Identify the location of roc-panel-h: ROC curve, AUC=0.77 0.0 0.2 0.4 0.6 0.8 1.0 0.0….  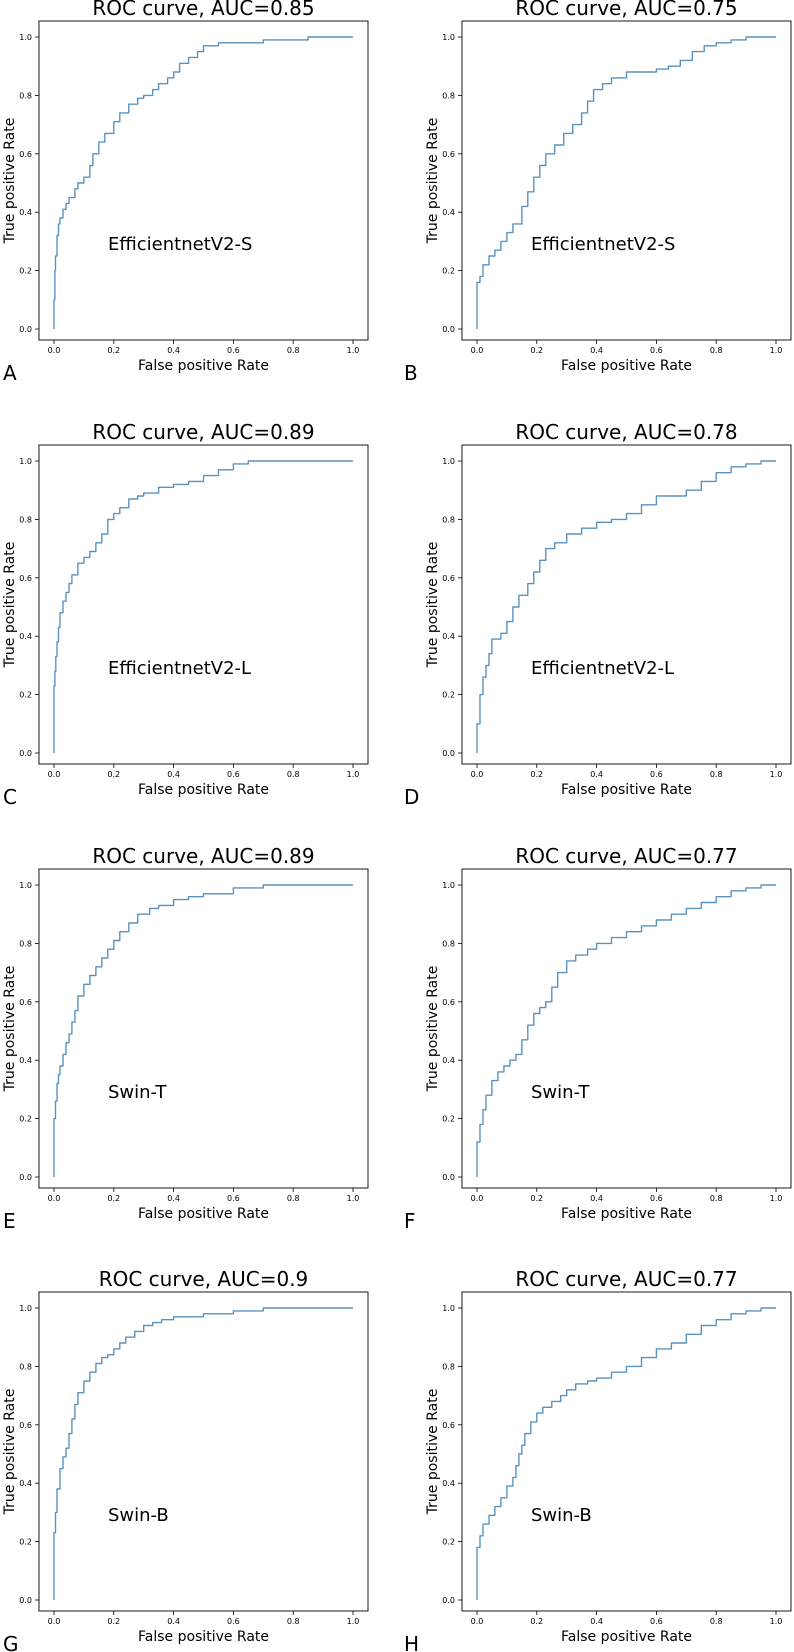
(598, 1459).